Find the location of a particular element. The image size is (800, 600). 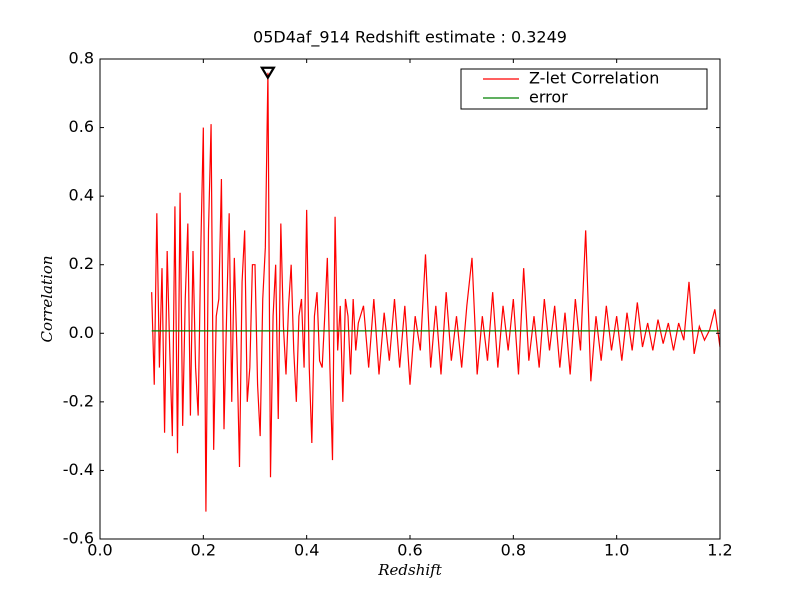

y-tick-label: -0.4 is located at coordinates (78, 469).